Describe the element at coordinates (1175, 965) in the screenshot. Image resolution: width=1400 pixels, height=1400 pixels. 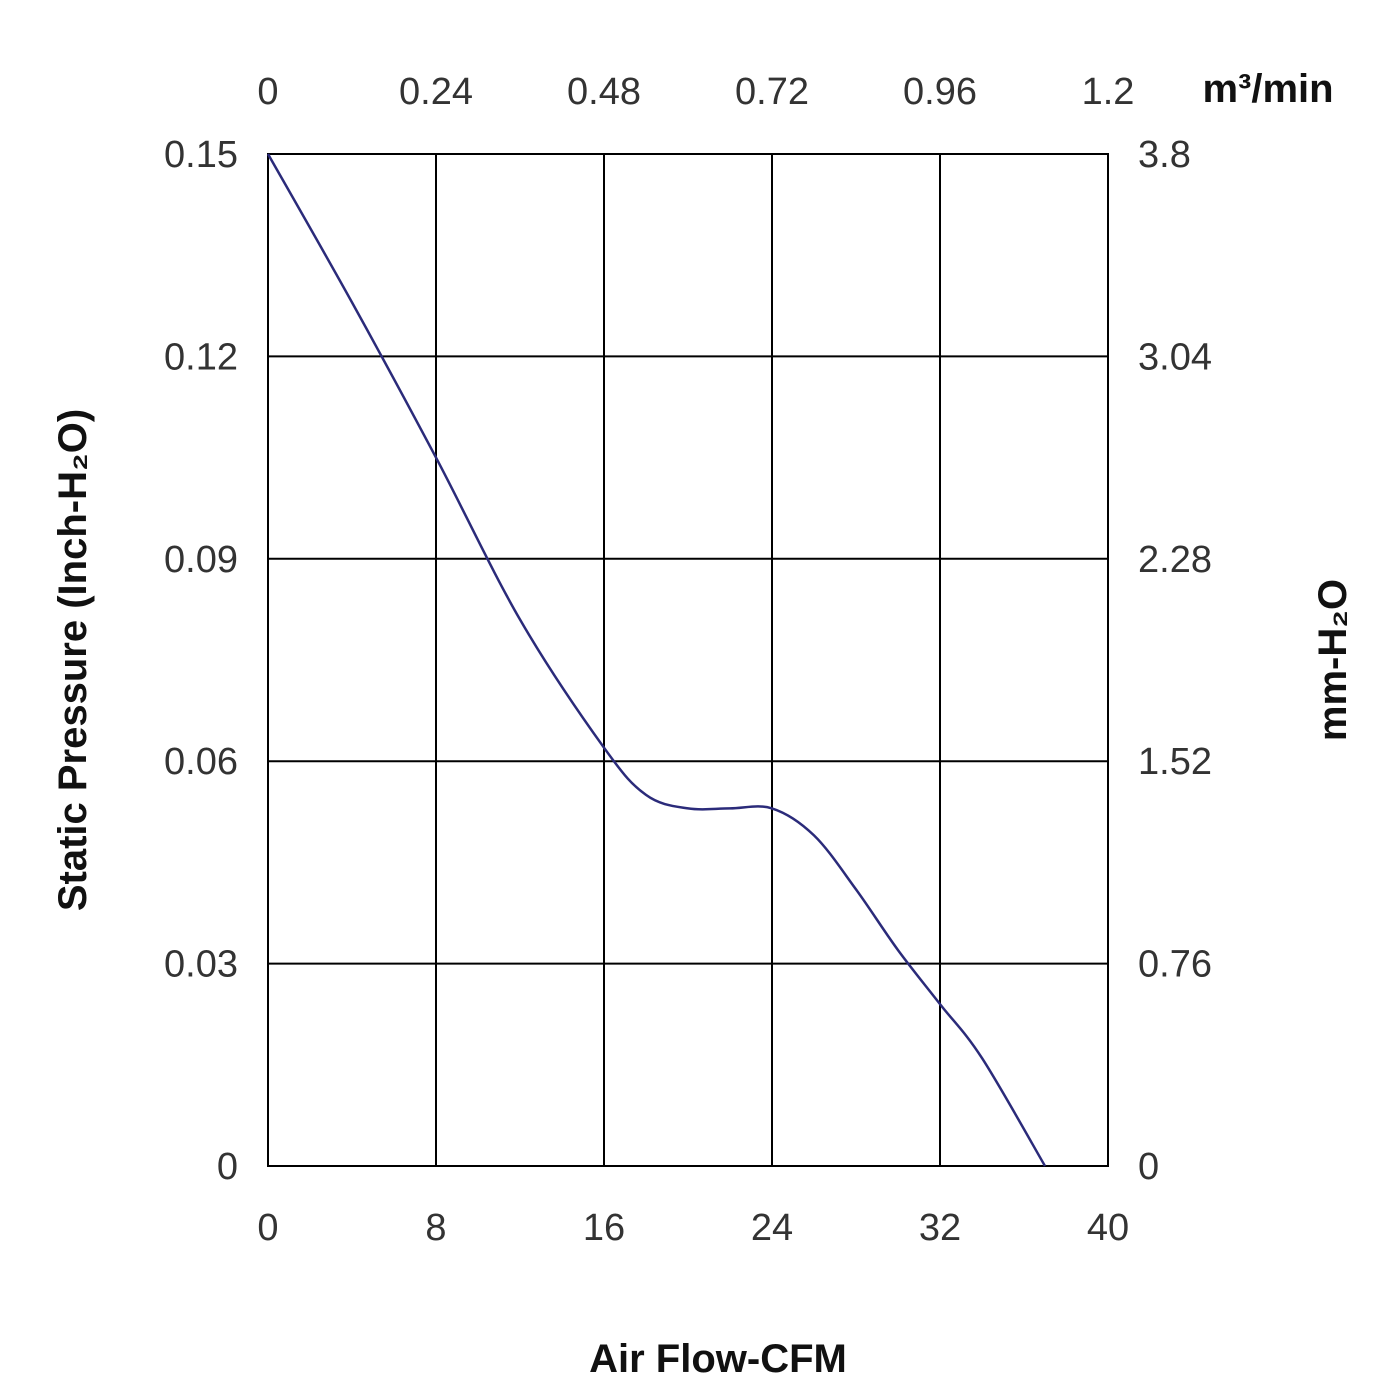
I see `y2-tick-label: 0.76` at that location.